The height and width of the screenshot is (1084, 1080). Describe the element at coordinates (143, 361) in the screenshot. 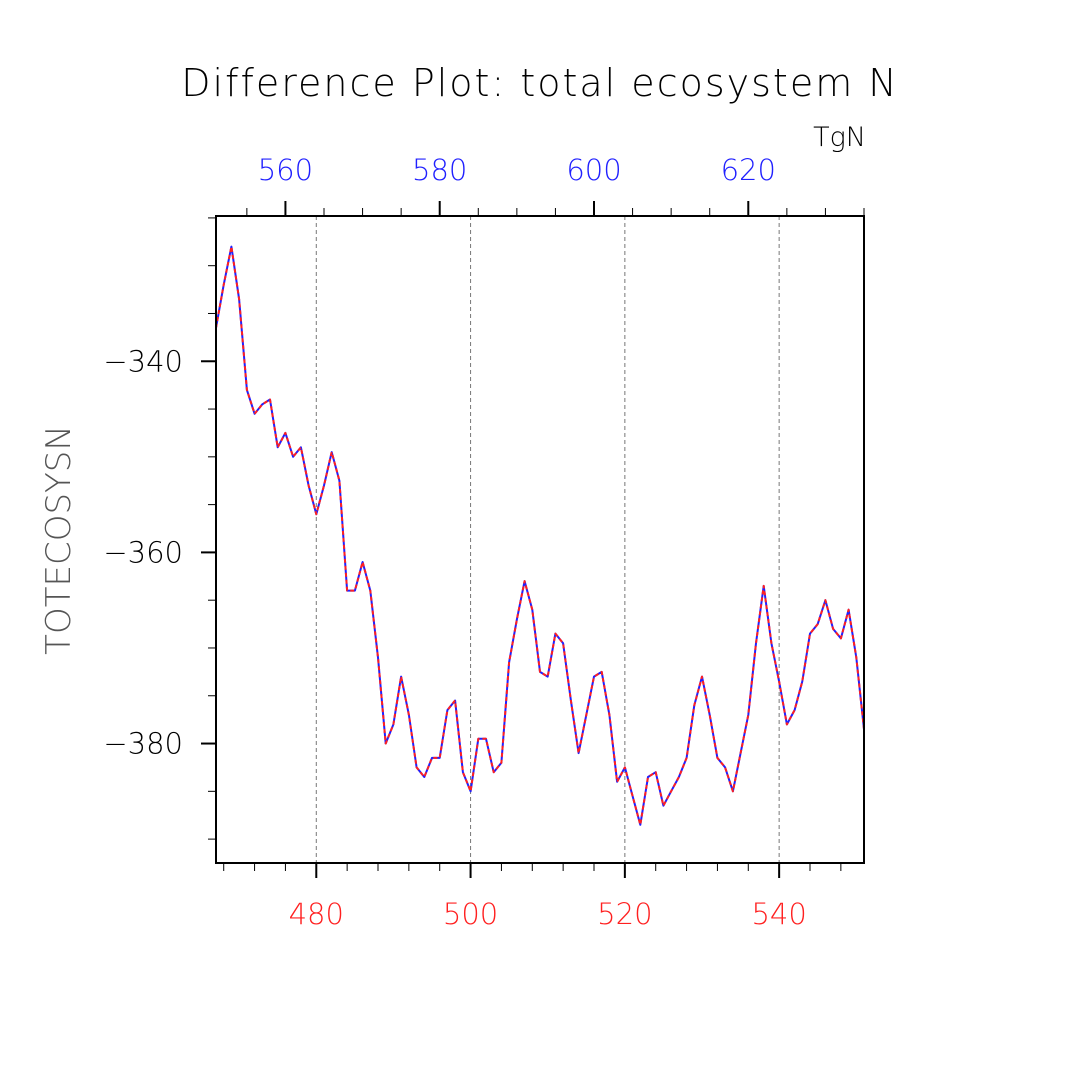

I see `y-tick-label: −340` at that location.